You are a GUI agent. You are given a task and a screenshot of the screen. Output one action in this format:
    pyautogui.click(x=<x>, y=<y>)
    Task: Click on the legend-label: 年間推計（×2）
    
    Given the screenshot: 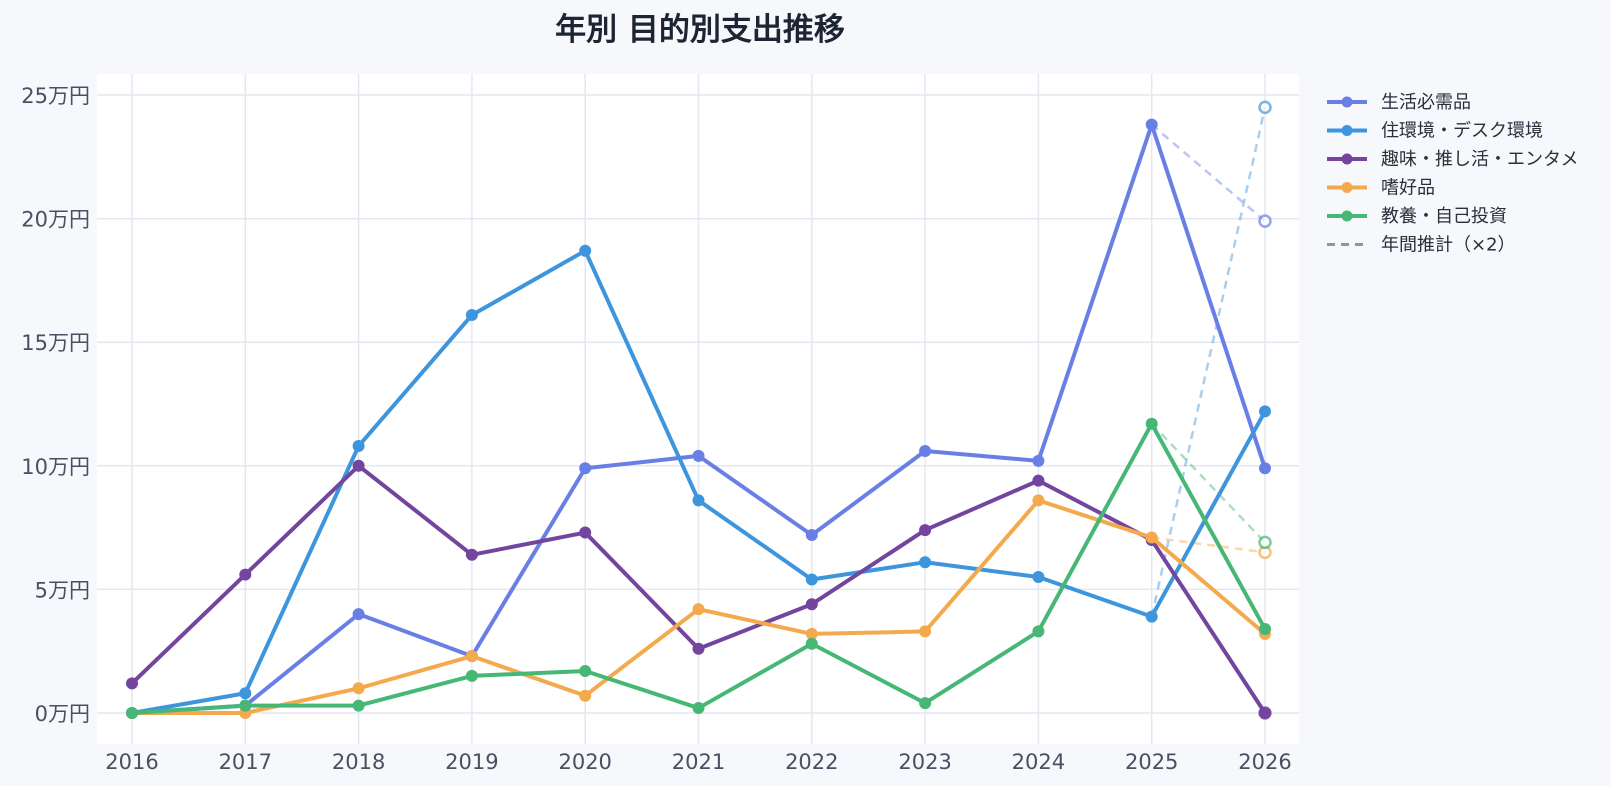 What is the action you would take?
    pyautogui.click(x=1448, y=245)
    